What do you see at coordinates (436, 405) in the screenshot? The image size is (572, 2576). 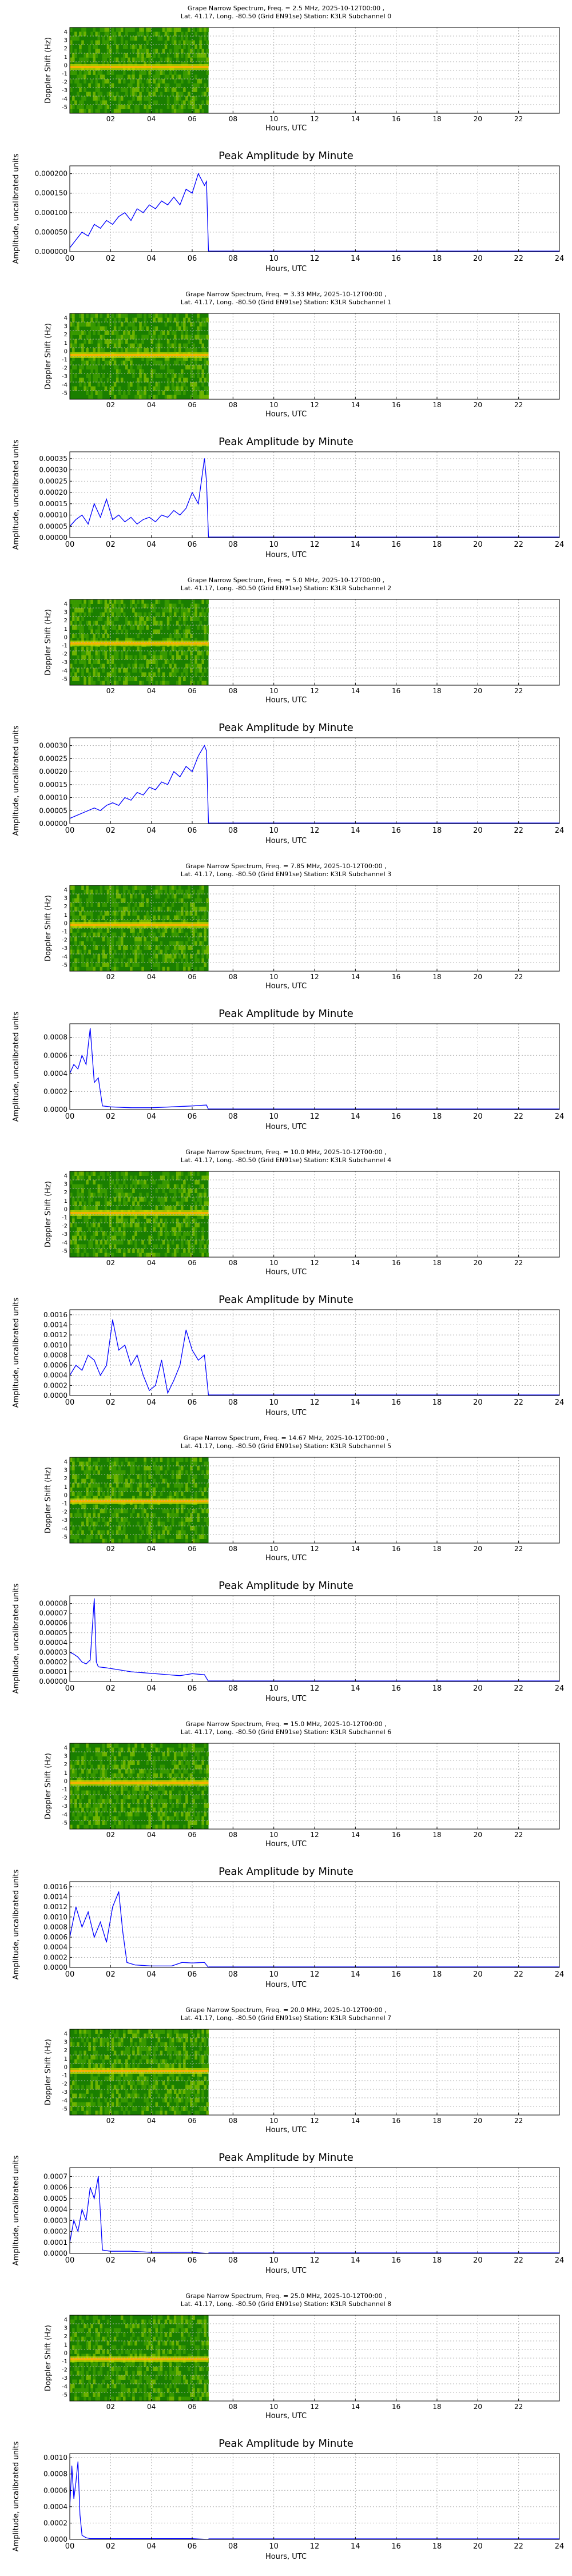 I see `spectrum-xtick-label: 18` at bounding box center [436, 405].